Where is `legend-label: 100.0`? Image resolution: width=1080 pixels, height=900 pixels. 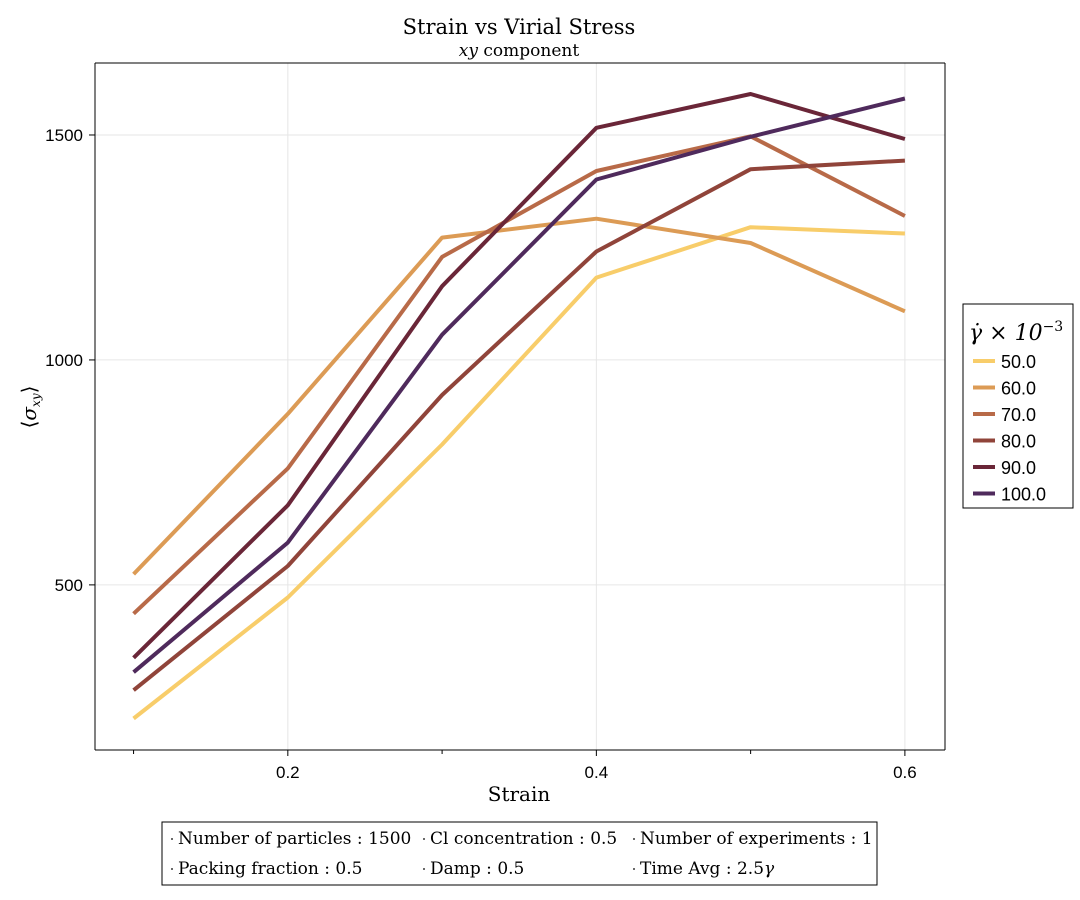 legend-label: 100.0 is located at coordinates (1023, 495).